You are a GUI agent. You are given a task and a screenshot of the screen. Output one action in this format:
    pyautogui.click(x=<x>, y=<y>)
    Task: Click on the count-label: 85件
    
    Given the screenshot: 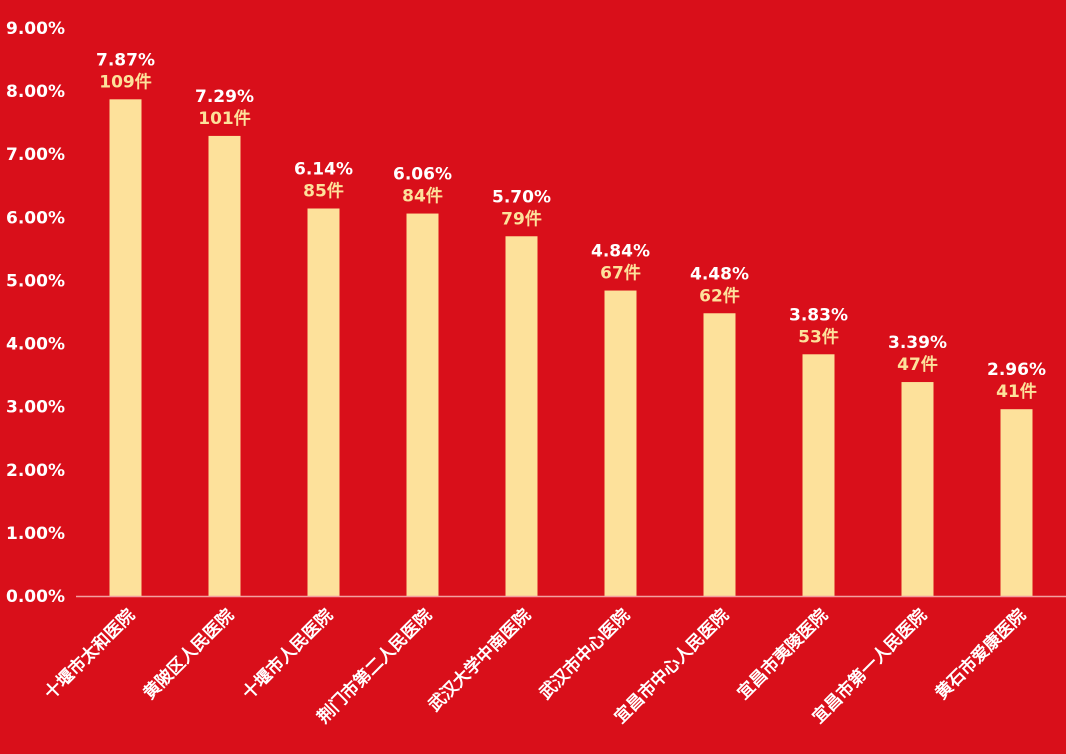 What is the action you would take?
    pyautogui.click(x=323, y=190)
    